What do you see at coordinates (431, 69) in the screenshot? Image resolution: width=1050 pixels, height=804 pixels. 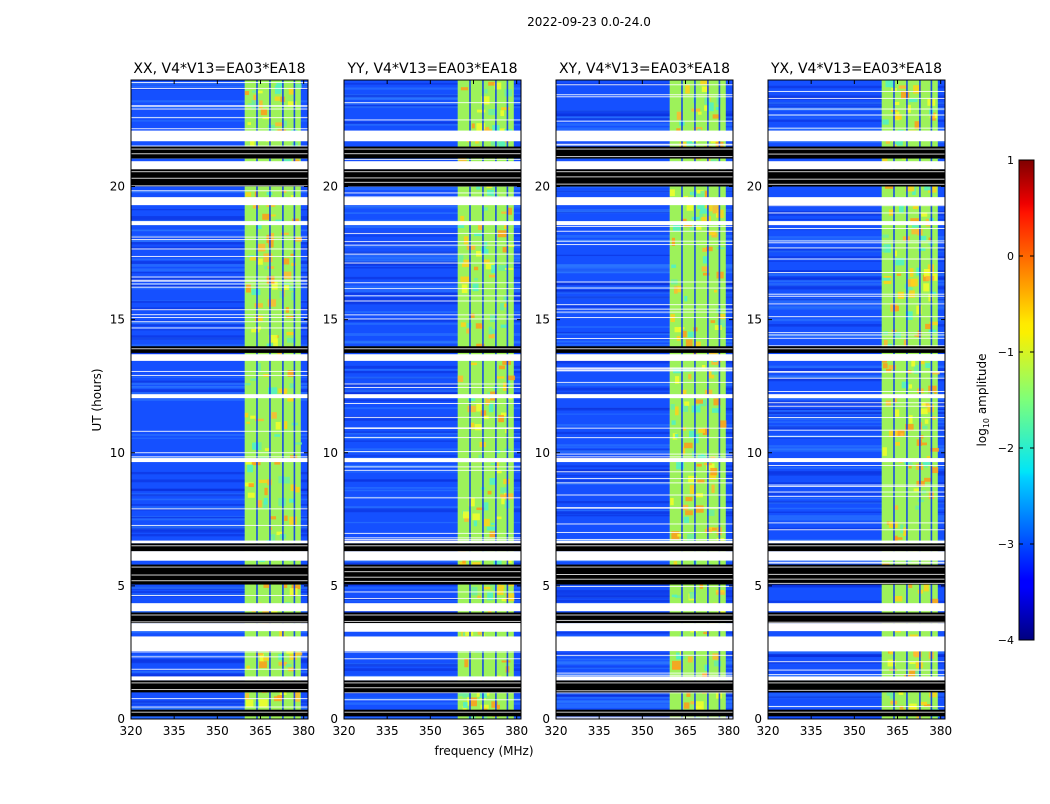 I see `panel-title: YY, V4*V13=EA03*EA18` at bounding box center [431, 69].